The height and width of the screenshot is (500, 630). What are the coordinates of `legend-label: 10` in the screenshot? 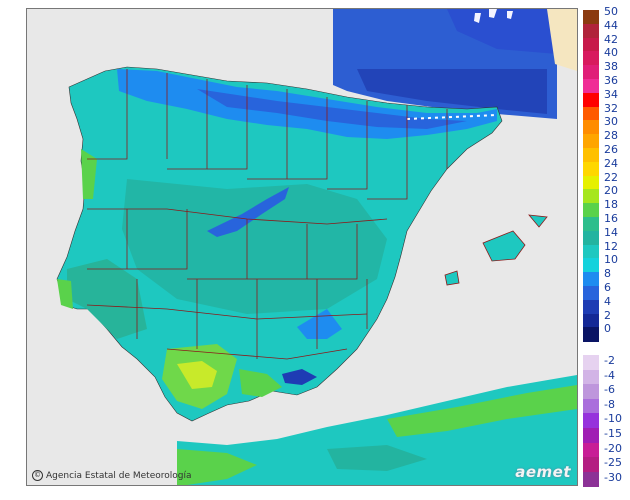 It's located at (611, 260).